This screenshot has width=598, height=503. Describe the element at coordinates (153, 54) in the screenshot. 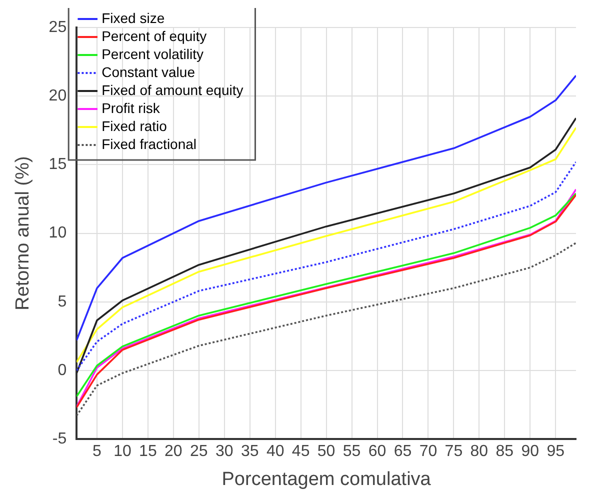

I see `legend-label: Percent volatility` at that location.